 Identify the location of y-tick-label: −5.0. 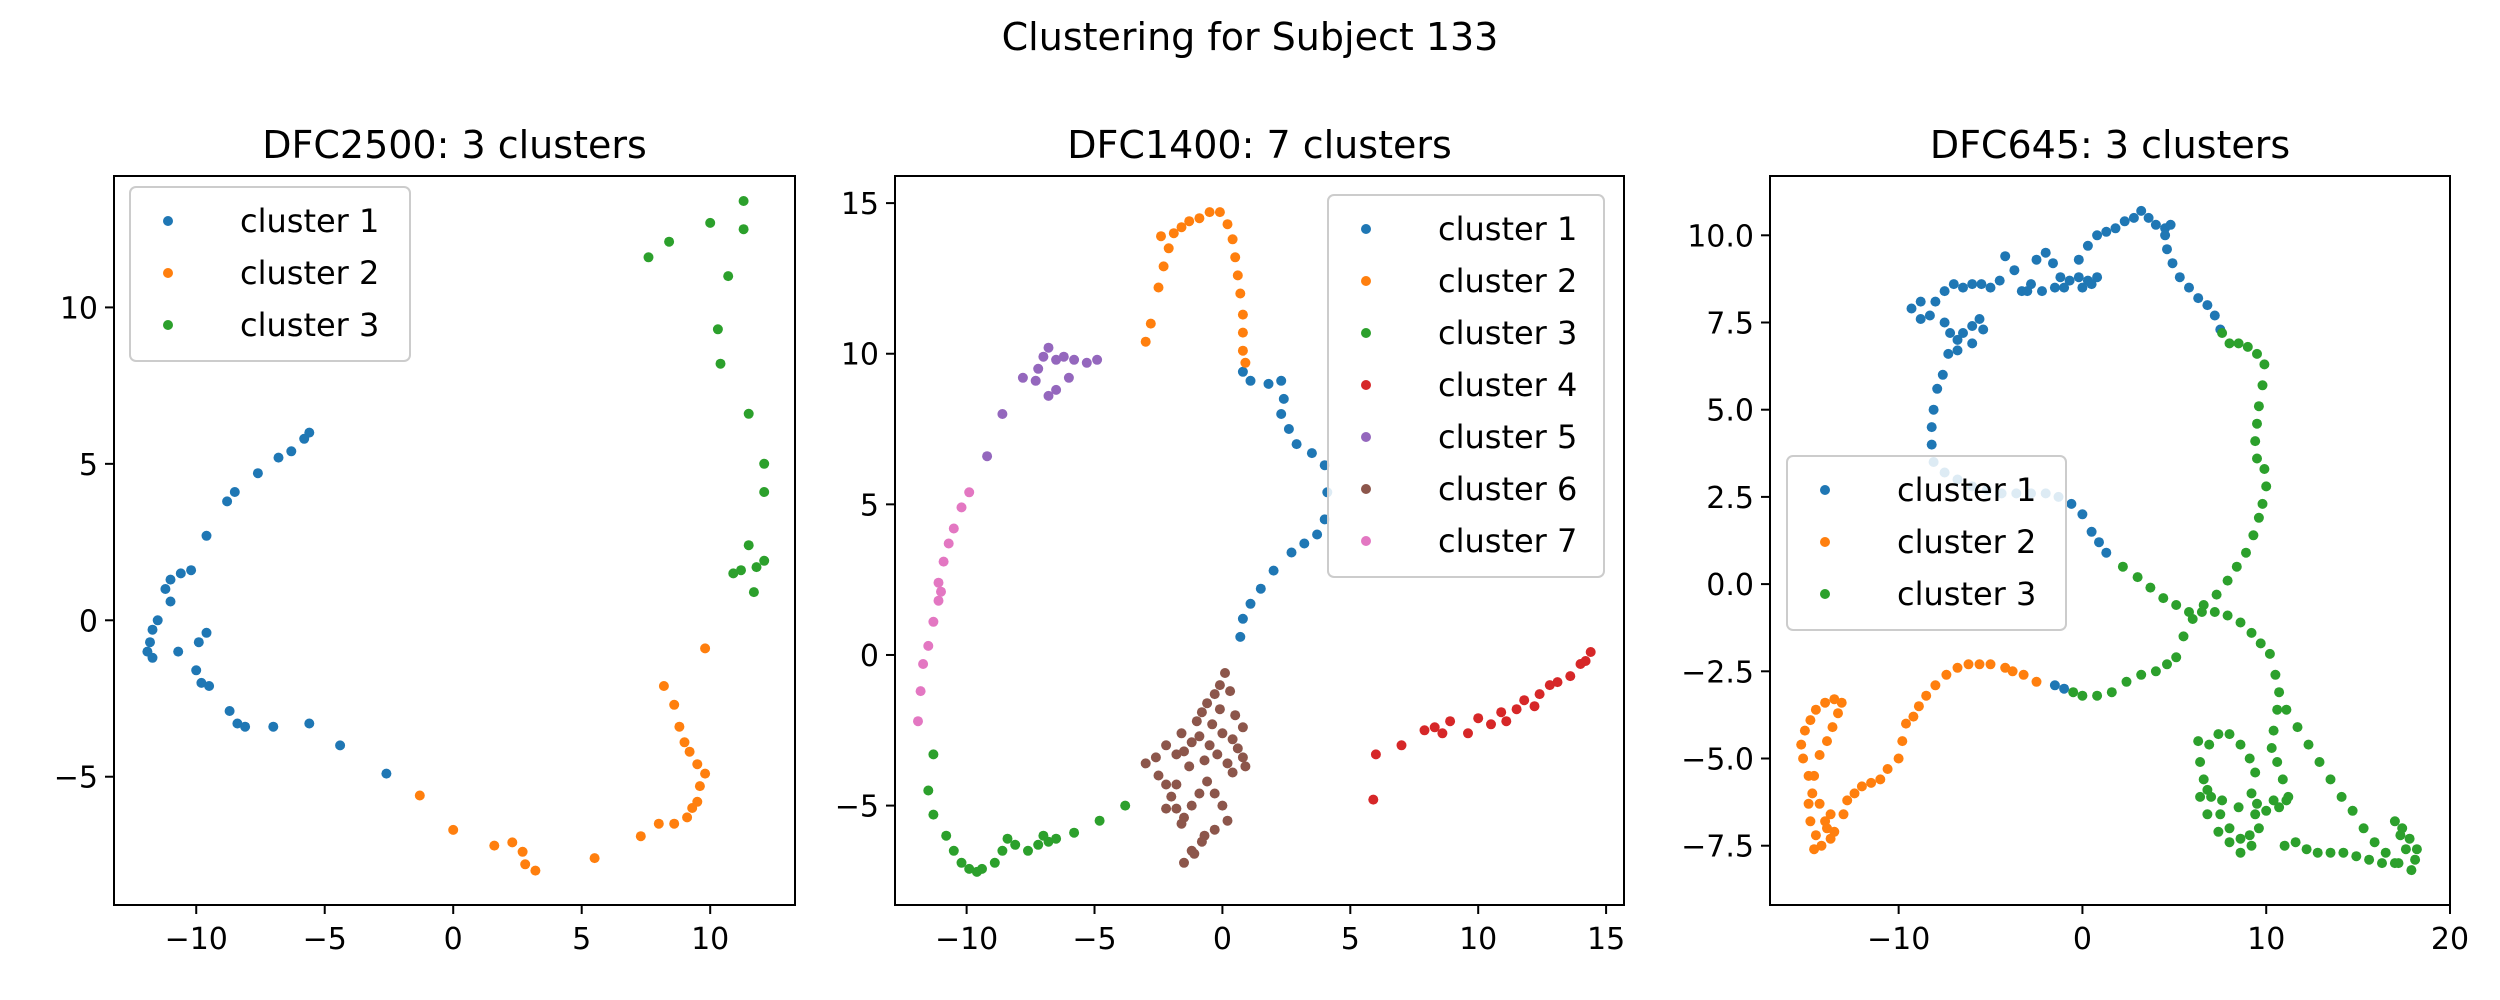
(1717, 760).